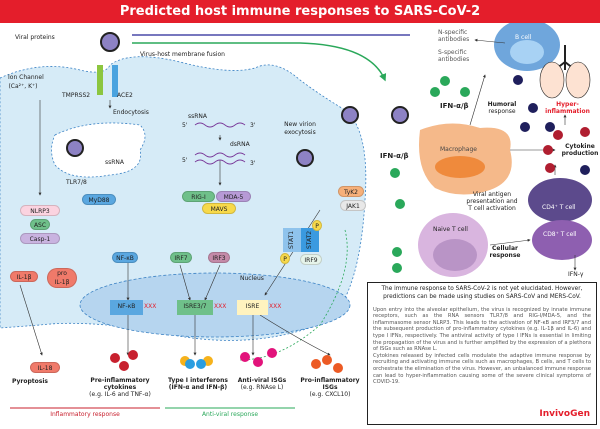 Image resolution: width=600 pixels, height=429 pixels. What do you see at coordinates (580, 146) in the screenshot?
I see `cytokine-line1: Cytokine` at bounding box center [580, 146].